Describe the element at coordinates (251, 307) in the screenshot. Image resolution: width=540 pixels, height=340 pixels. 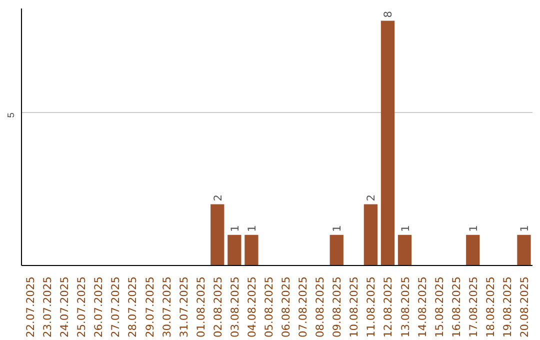
I see `x-tick-label: 04.08.2025` at that location.